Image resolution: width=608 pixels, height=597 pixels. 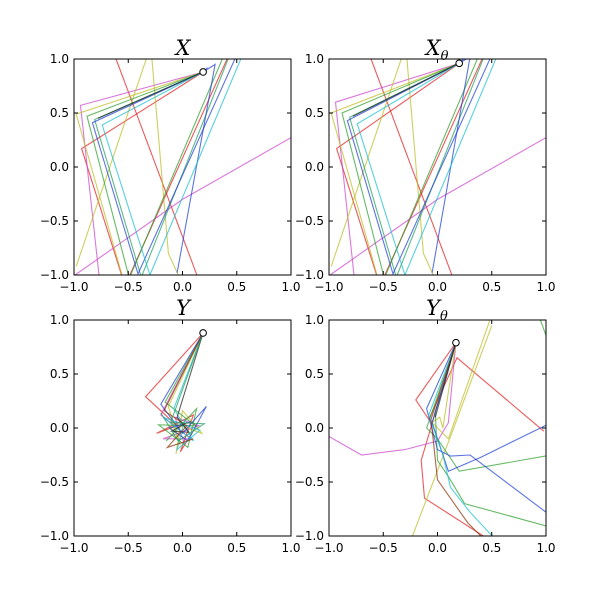 I want to click on panel-title: Xθ, so click(x=436, y=50).